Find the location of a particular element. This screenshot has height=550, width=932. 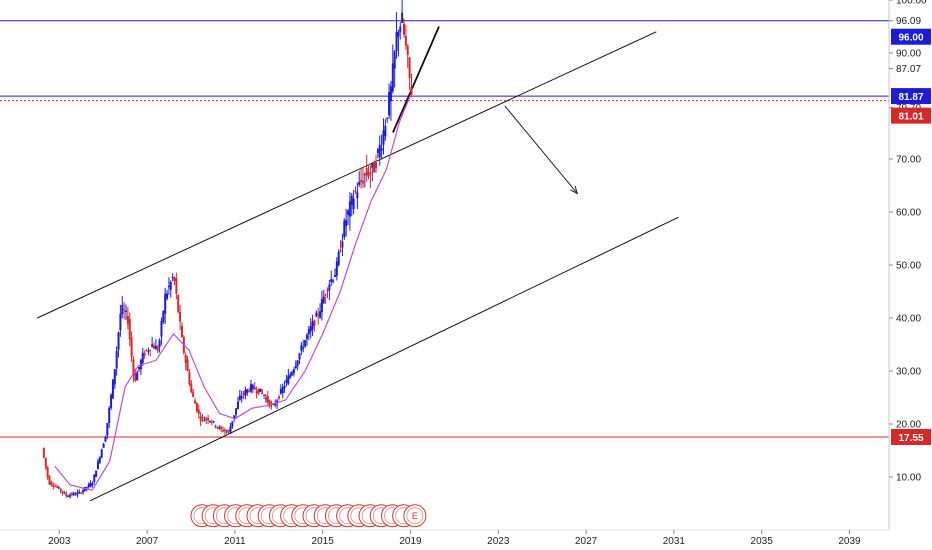

event-marker-ring is located at coordinates (415, 516).